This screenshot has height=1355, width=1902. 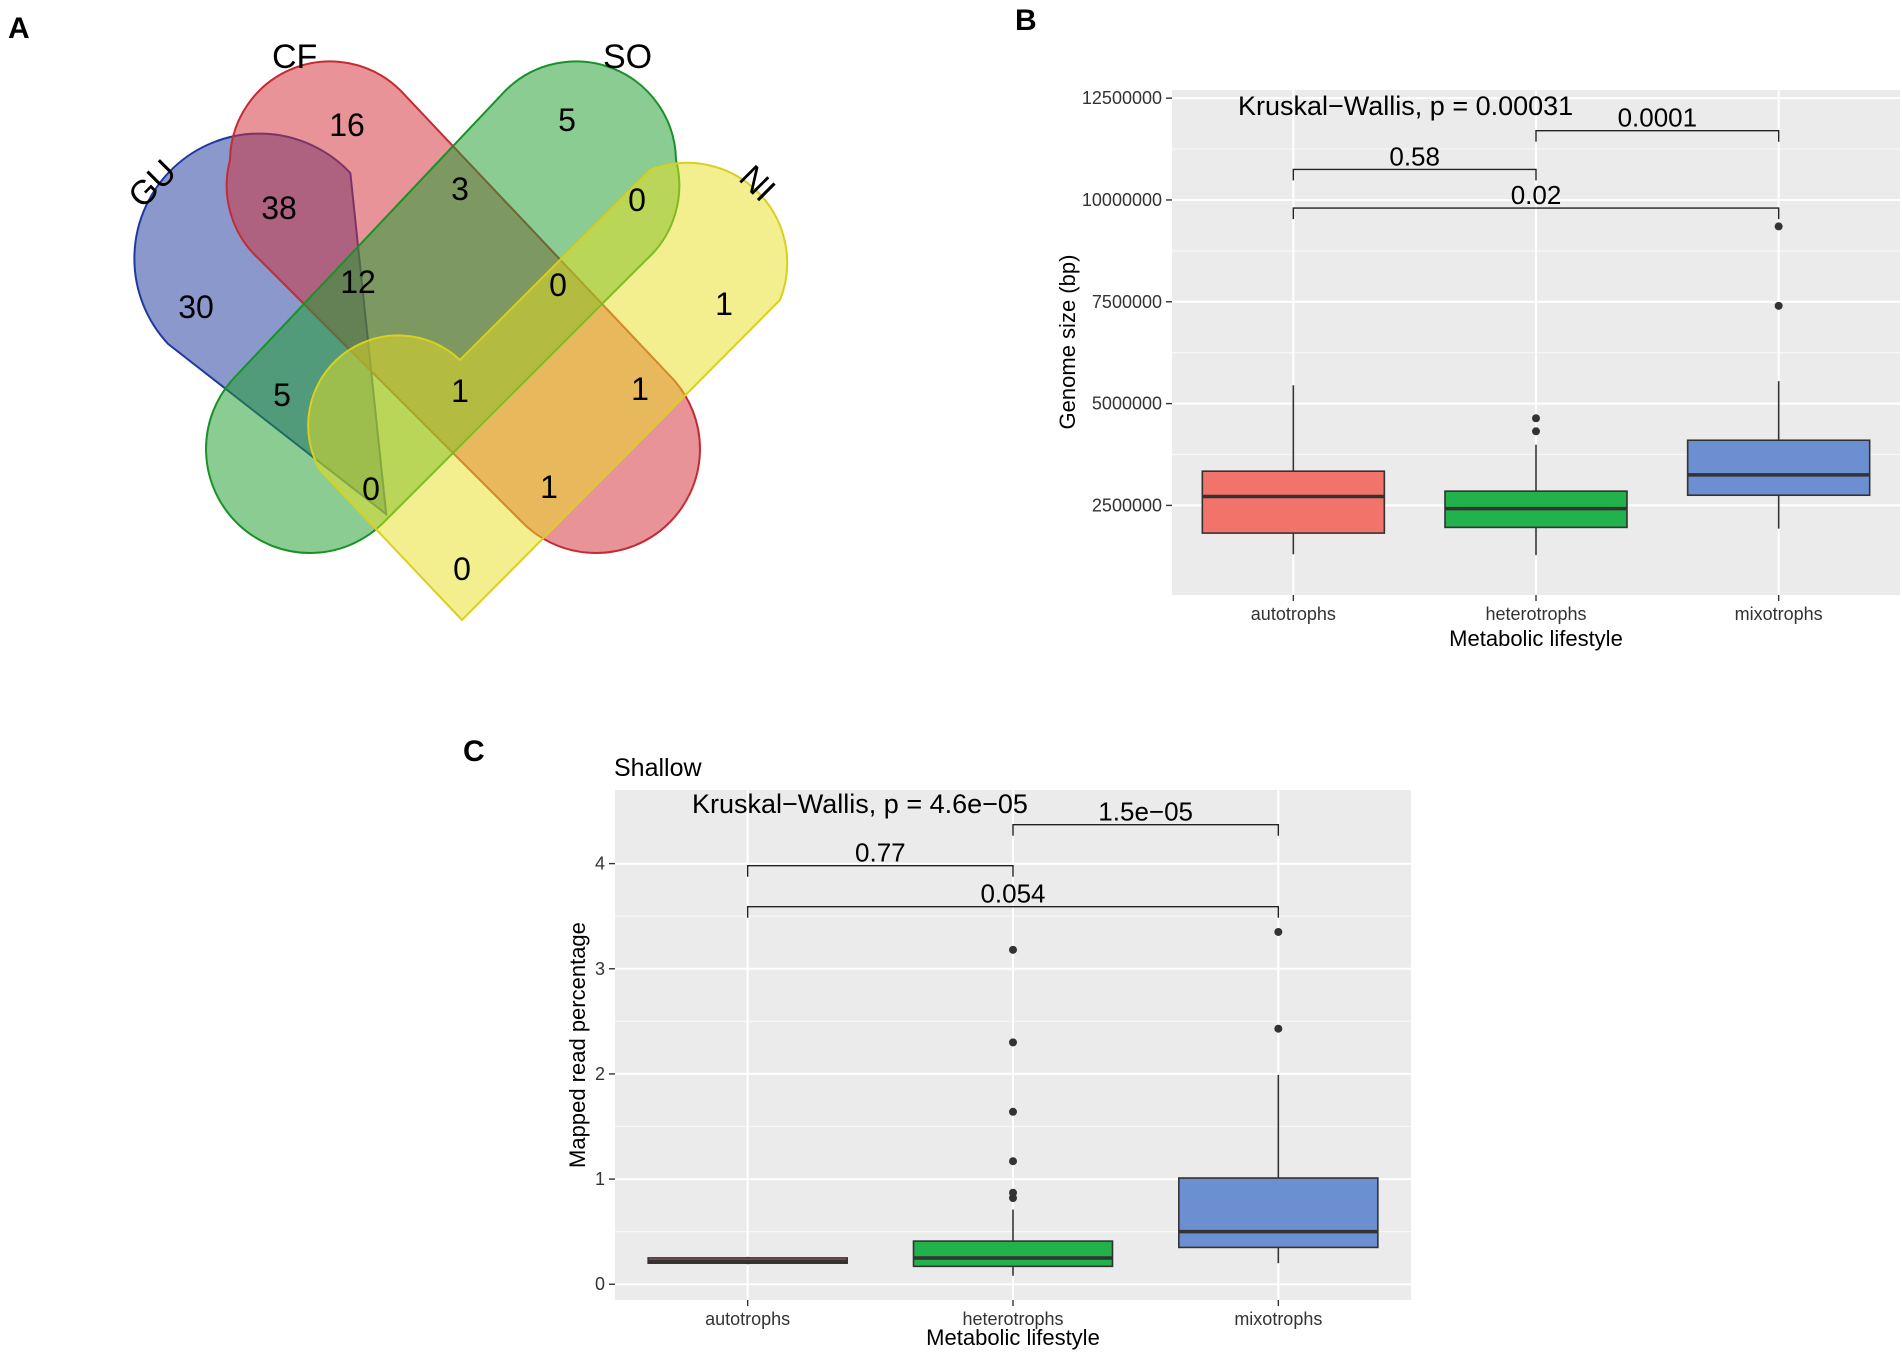 I want to click on y-tick-label: 2500000, so click(x=1127, y=505).